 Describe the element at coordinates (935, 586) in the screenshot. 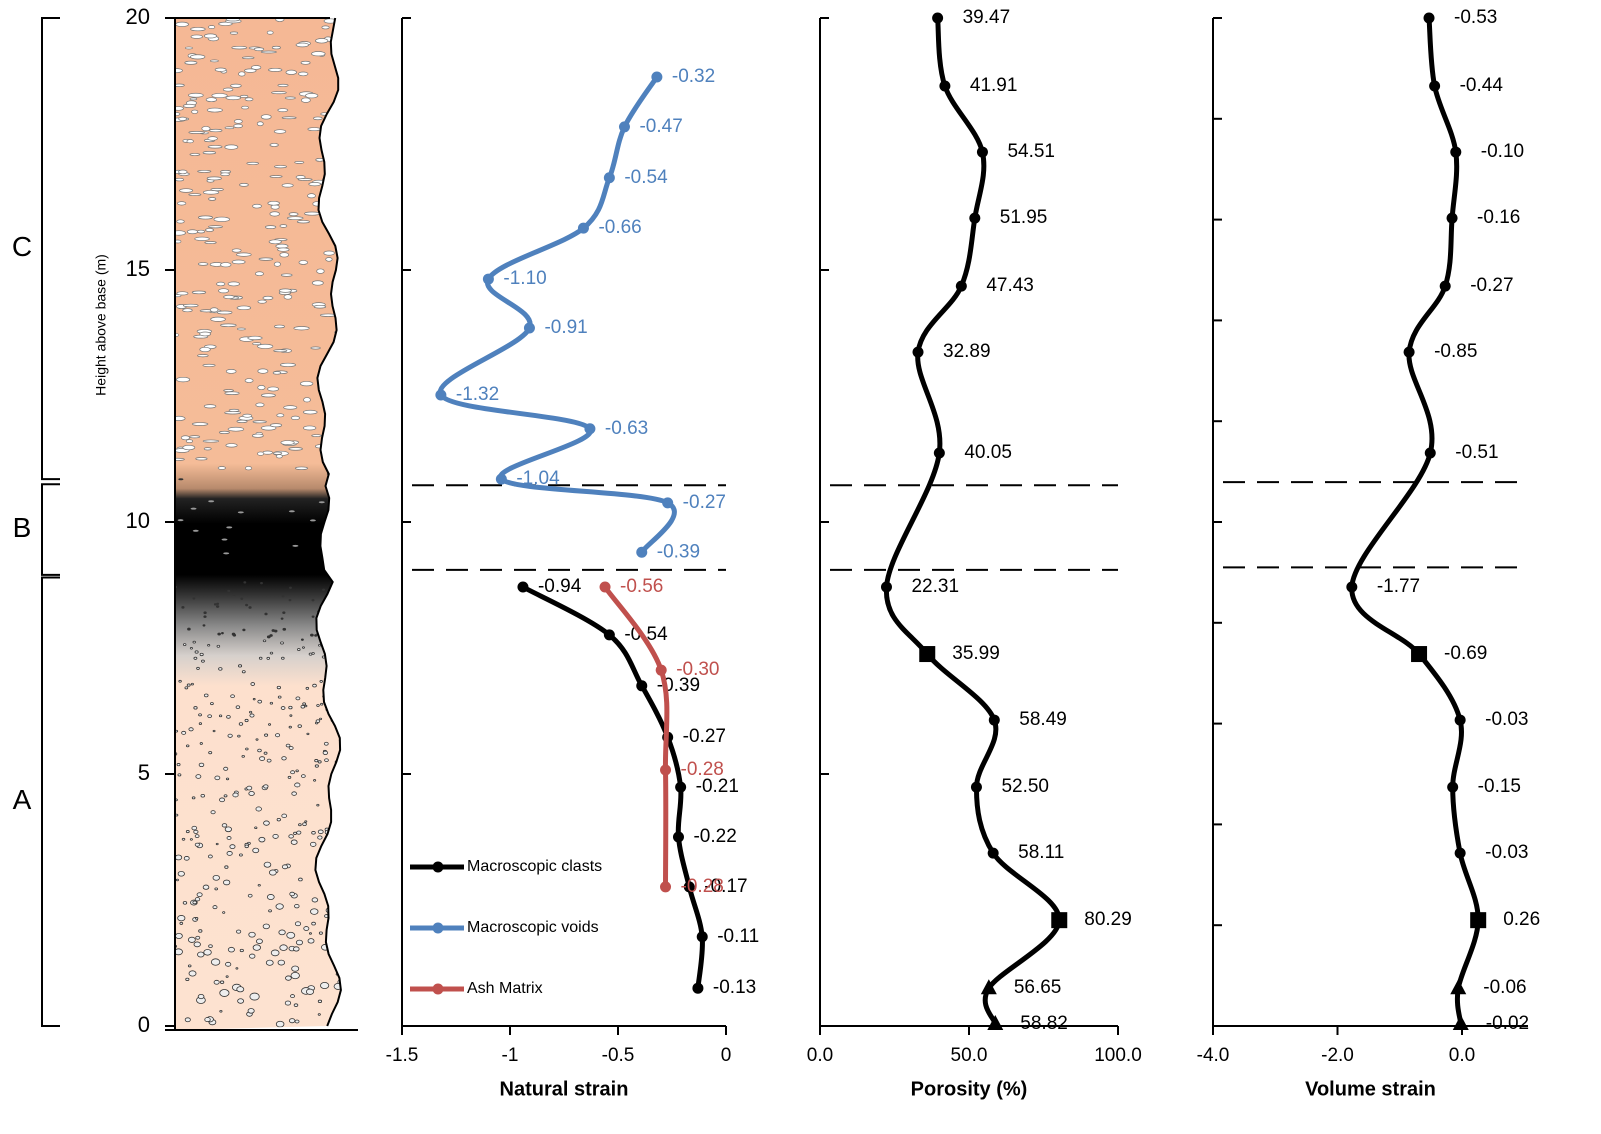

I see `data-label: 22.31` at that location.